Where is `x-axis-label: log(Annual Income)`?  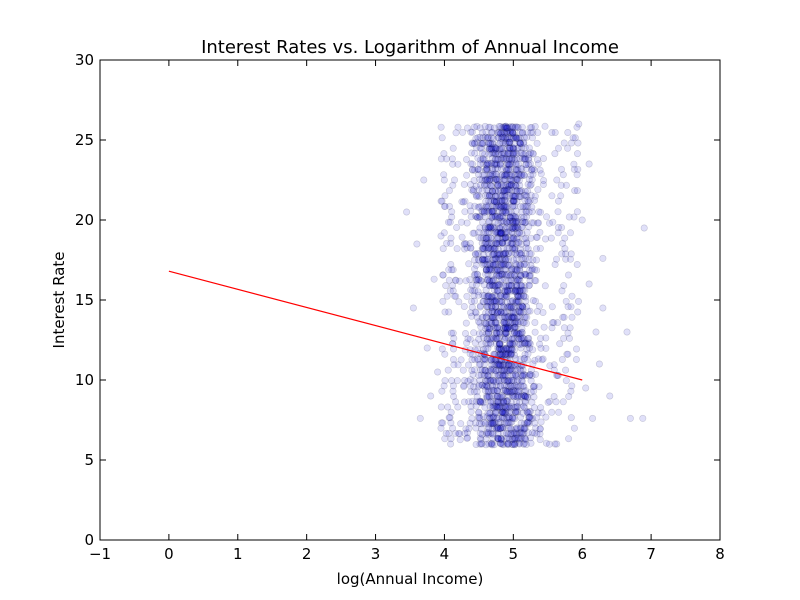
x-axis-label: log(Annual Income) is located at coordinates (410, 579).